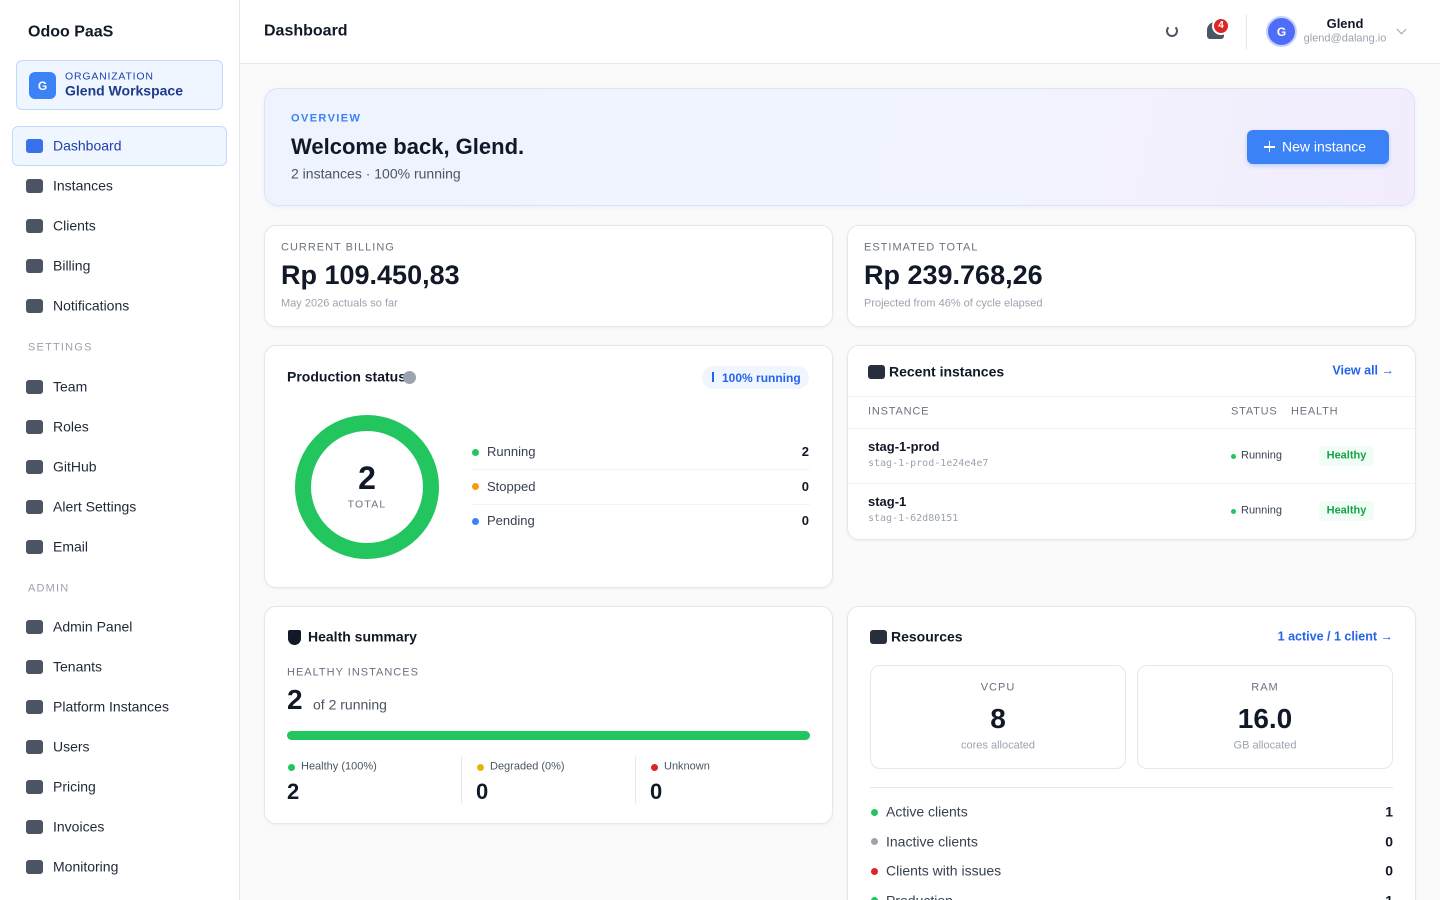 This screenshot has width=1440, height=900. What do you see at coordinates (78, 666) in the screenshot?
I see `nav-label: Tenants` at bounding box center [78, 666].